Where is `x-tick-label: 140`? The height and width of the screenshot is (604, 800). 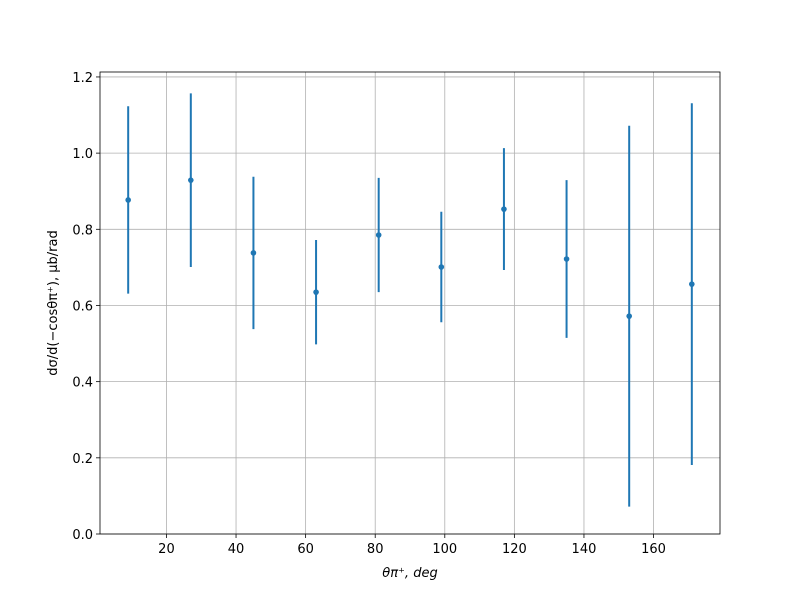 x-tick-label: 140 is located at coordinates (584, 549).